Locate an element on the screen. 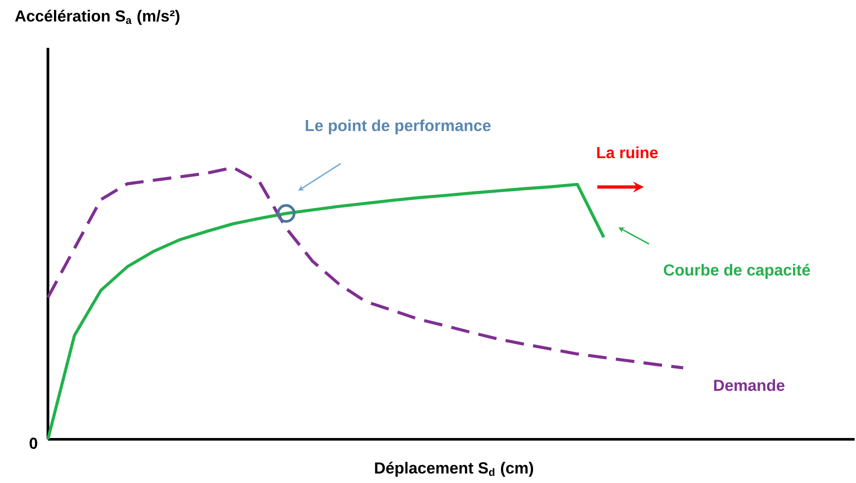 The image size is (856, 483). text: Le point de performance is located at coordinates (398, 126).